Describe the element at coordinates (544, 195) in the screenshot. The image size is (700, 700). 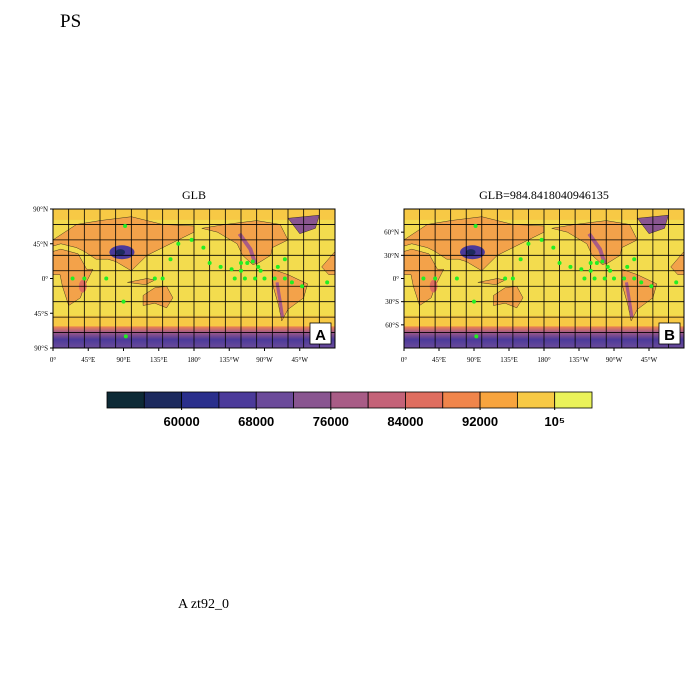
I see `panel-title: GLB=984.8418040946135` at that location.